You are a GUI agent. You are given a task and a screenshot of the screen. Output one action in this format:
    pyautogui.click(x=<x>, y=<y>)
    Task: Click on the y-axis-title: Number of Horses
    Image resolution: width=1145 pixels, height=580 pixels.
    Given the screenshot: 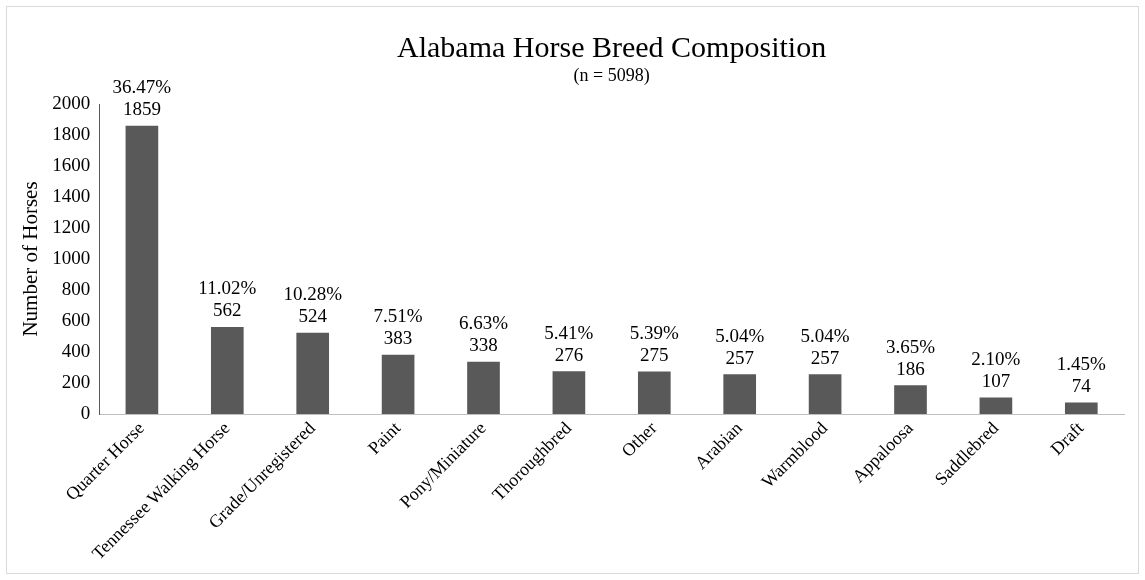 What is the action you would take?
    pyautogui.click(x=30, y=259)
    